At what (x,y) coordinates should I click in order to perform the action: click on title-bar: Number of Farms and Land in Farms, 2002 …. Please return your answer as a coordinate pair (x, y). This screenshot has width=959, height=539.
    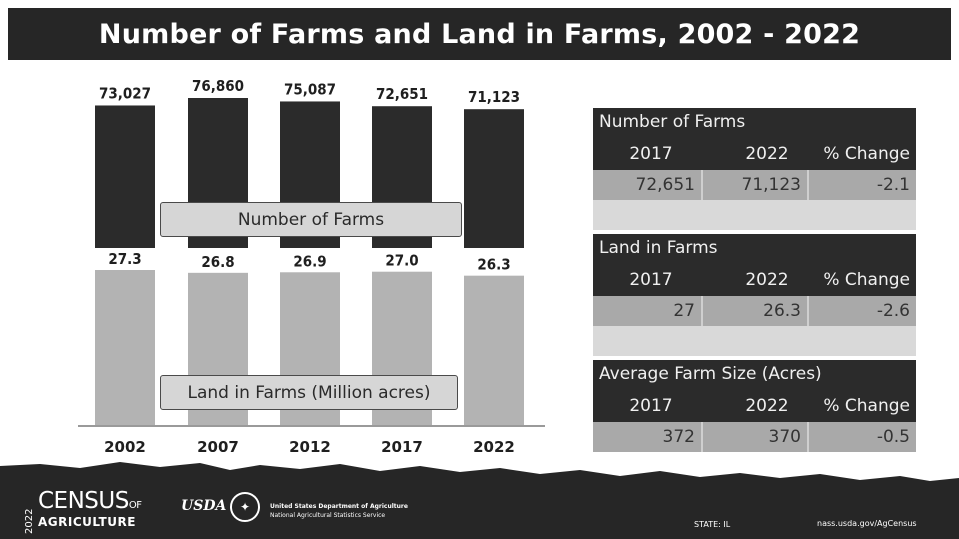
    Looking at the image, I should click on (479, 34).